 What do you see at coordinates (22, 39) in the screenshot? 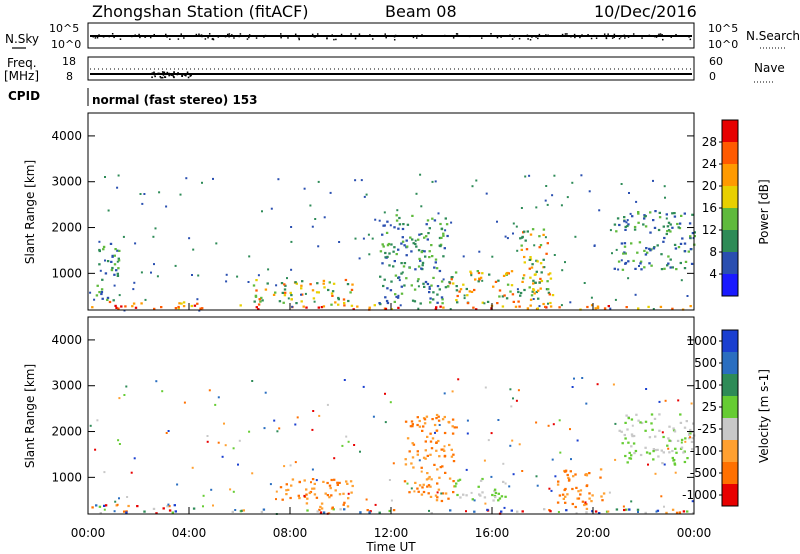
I see `nsky-label: N.Sky` at bounding box center [22, 39].